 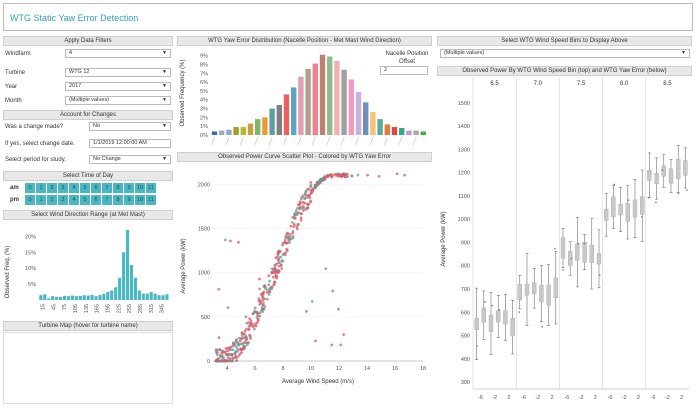 I want to click on dashboard-title-bar: WTG Static Yaw Error Detection, so click(x=348, y=17).